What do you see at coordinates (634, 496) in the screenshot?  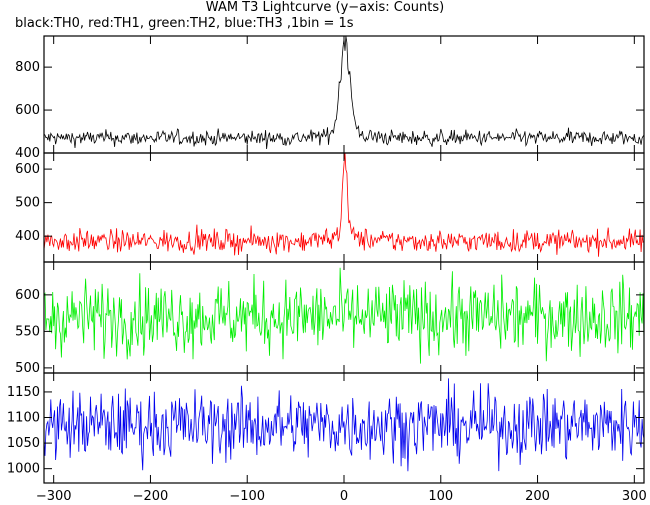 I see `x-tick-label: 300` at bounding box center [634, 496].